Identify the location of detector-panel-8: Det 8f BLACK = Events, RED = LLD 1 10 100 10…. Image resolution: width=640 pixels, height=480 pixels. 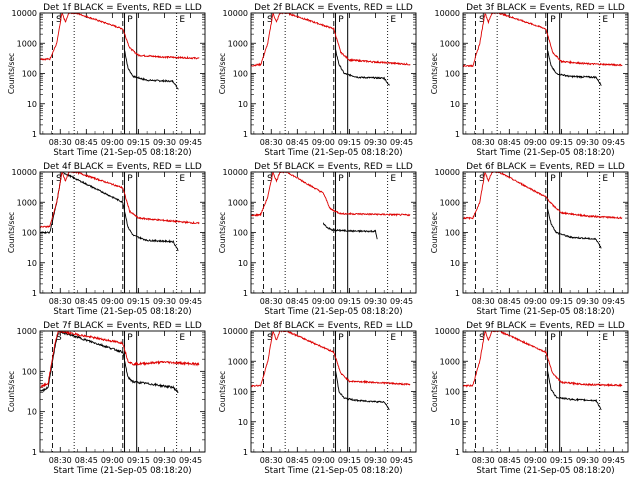
(317, 398).